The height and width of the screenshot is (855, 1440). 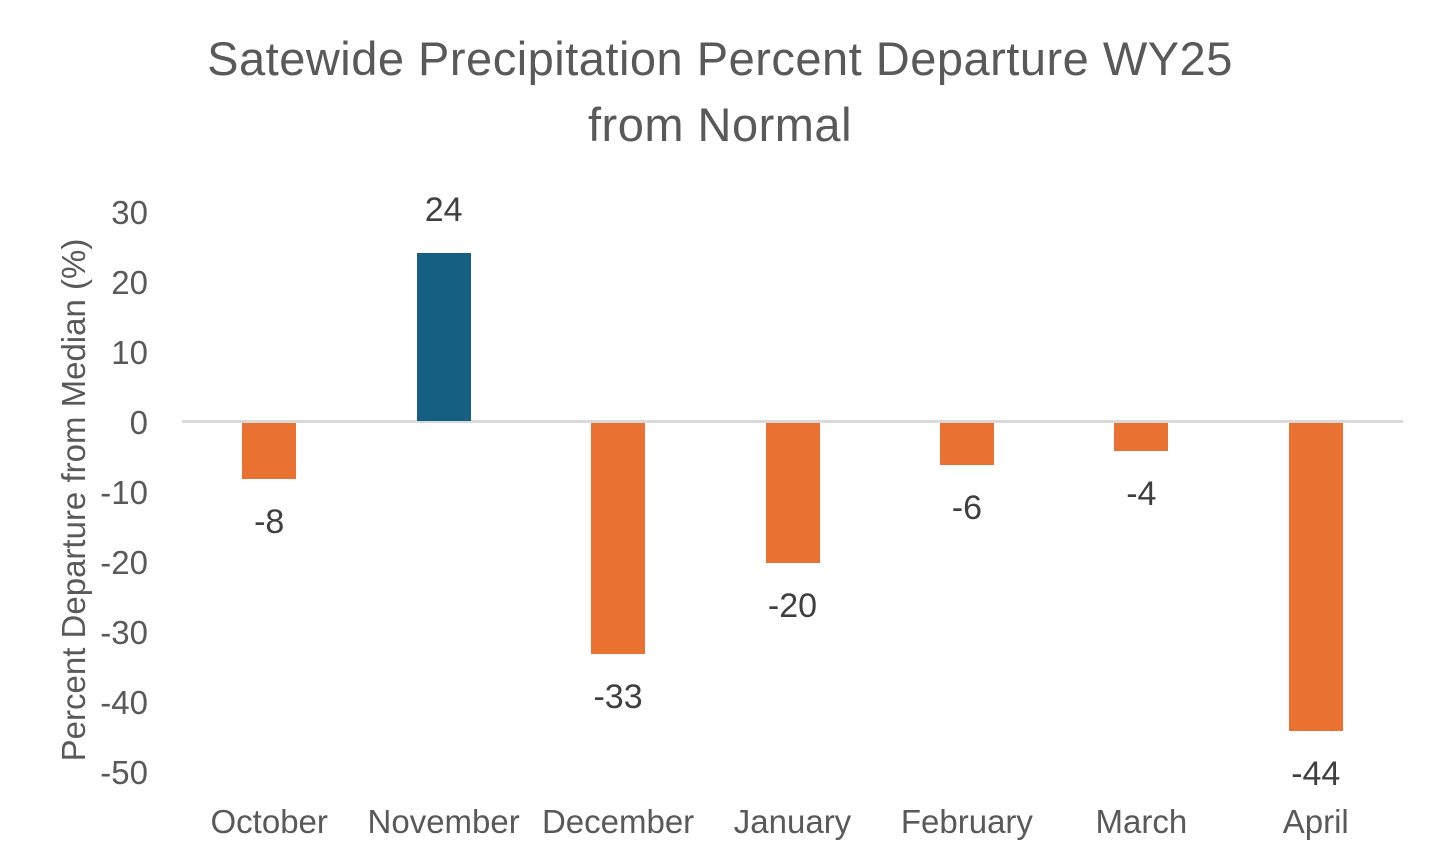 I want to click on zero-axis-line, so click(x=792, y=421).